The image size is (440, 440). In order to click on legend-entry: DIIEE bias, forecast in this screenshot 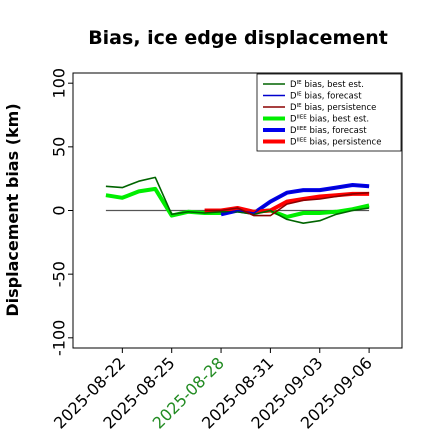, I will do `click(328, 131)`.